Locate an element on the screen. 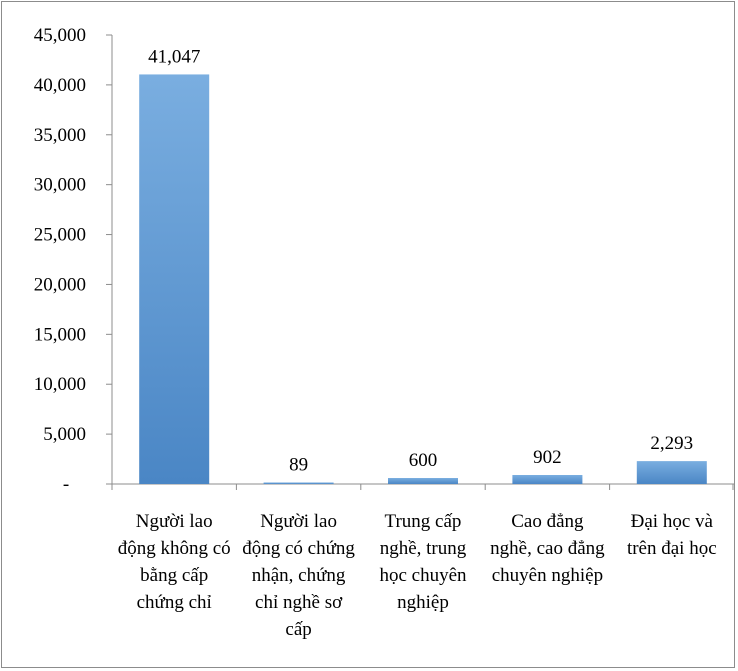 This screenshot has width=738, height=671. category-label: Cao đẳng nghề, cao đẳng chuyên nghiệp is located at coordinates (547, 548).